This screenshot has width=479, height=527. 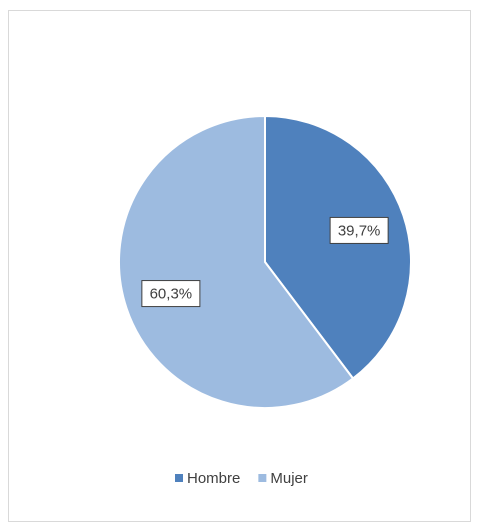 I want to click on legend-label: Mujer, so click(x=289, y=478).